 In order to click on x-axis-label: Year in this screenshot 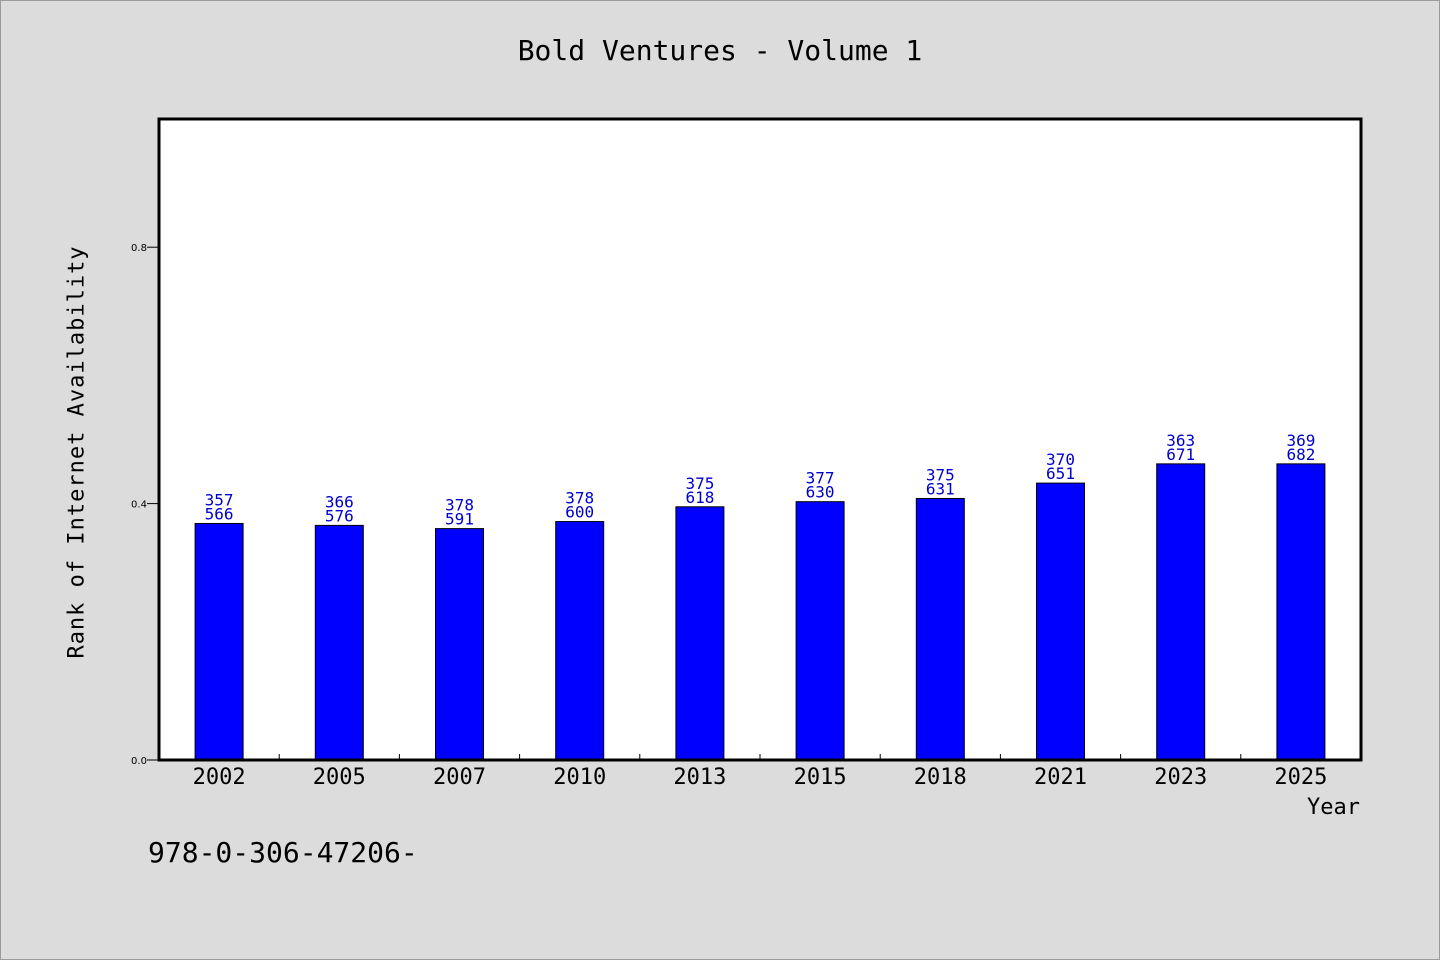, I will do `click(1333, 807)`.